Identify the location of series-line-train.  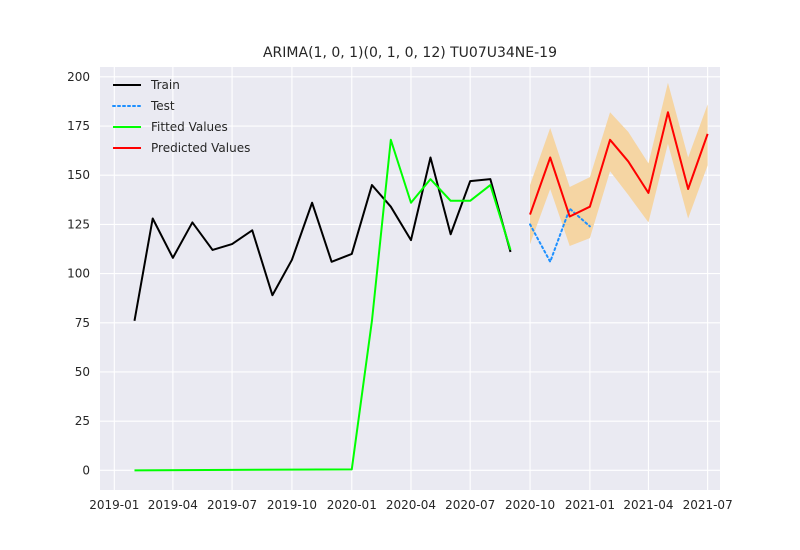
(322, 238).